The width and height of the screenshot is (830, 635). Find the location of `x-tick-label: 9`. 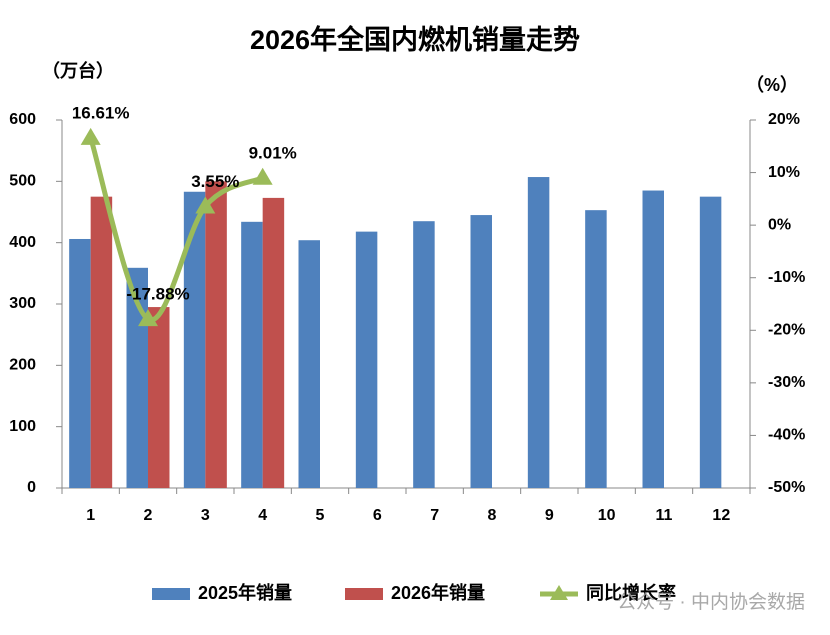

x-tick-label: 9 is located at coordinates (549, 515).